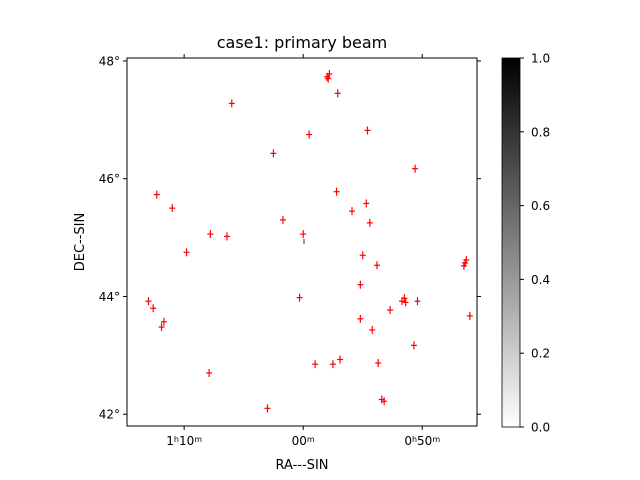 Image resolution: width=640 pixels, height=480 pixels. Describe the element at coordinates (540, 132) in the screenshot. I see `colorbar-tick-label: 0.8` at that location.